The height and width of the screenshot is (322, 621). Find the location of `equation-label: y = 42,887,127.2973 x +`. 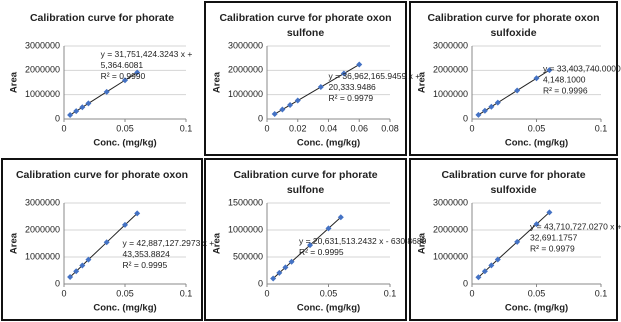

equation-label: y = 42,887,127.2973 x + is located at coordinates (169, 243).